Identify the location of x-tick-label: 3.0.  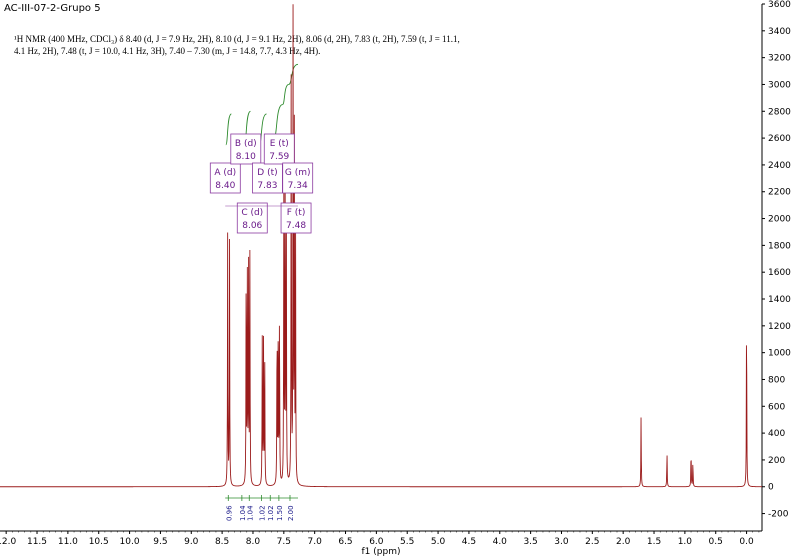
(561, 542).